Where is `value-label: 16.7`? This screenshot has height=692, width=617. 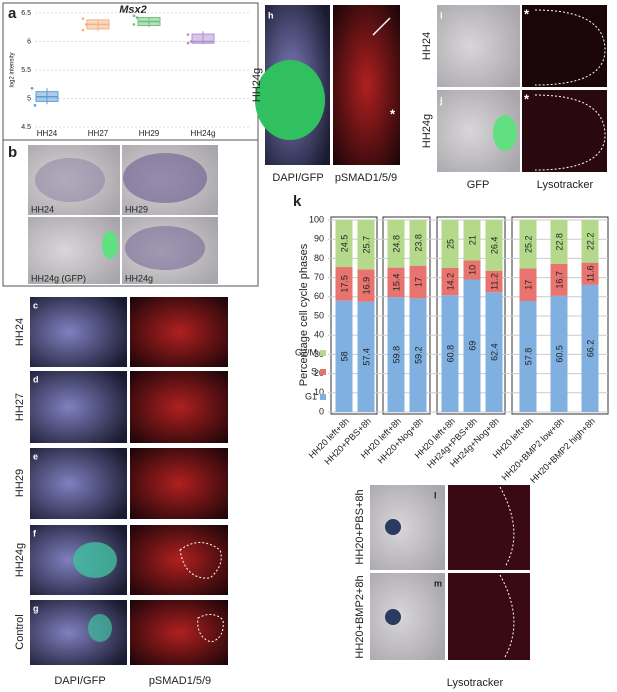
value-label: 16.7 is located at coordinates (559, 280).